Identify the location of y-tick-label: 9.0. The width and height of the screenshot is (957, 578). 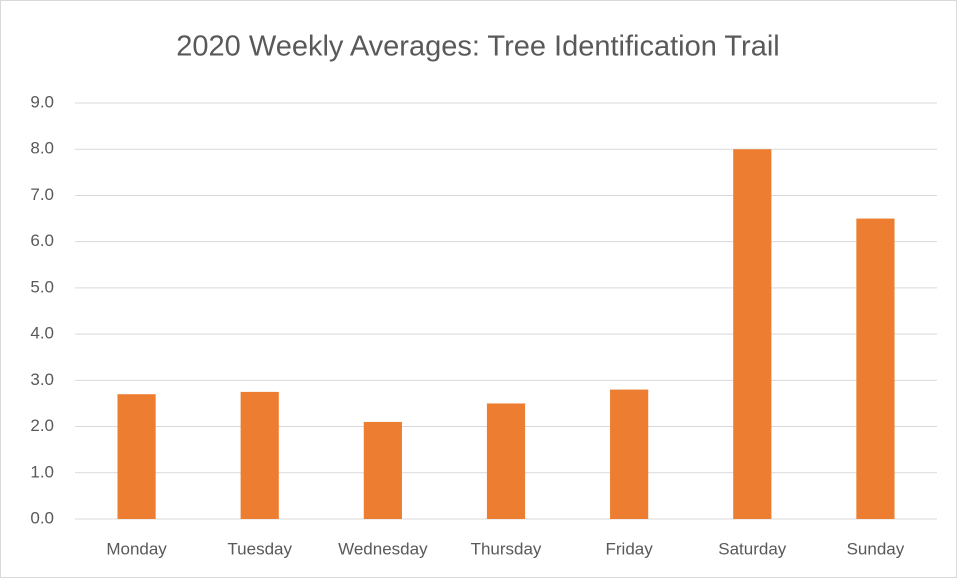
(42, 101).